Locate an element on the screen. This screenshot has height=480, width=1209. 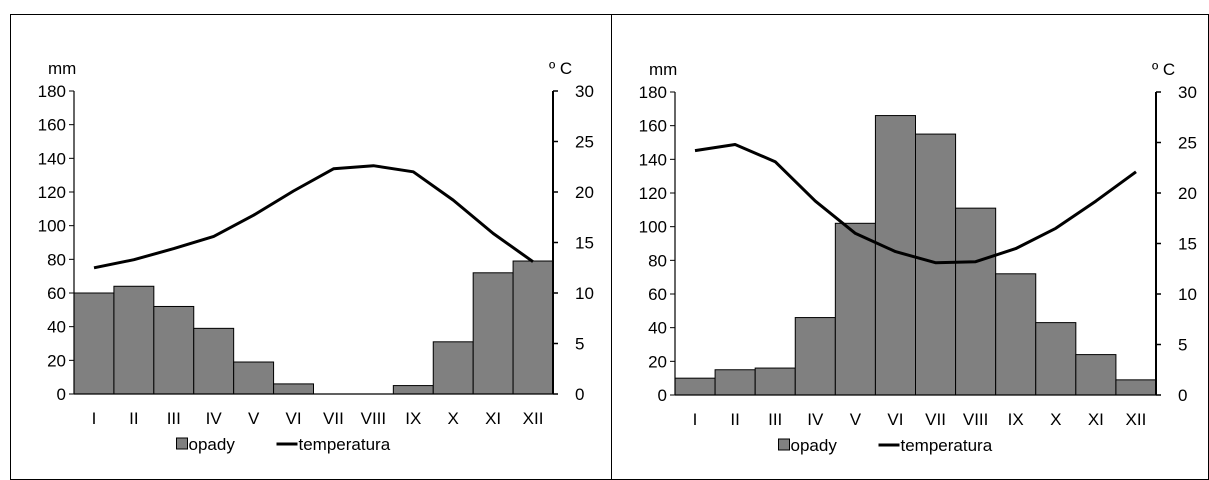
chart1-x-tick-label-XII: XII is located at coordinates (533, 418).